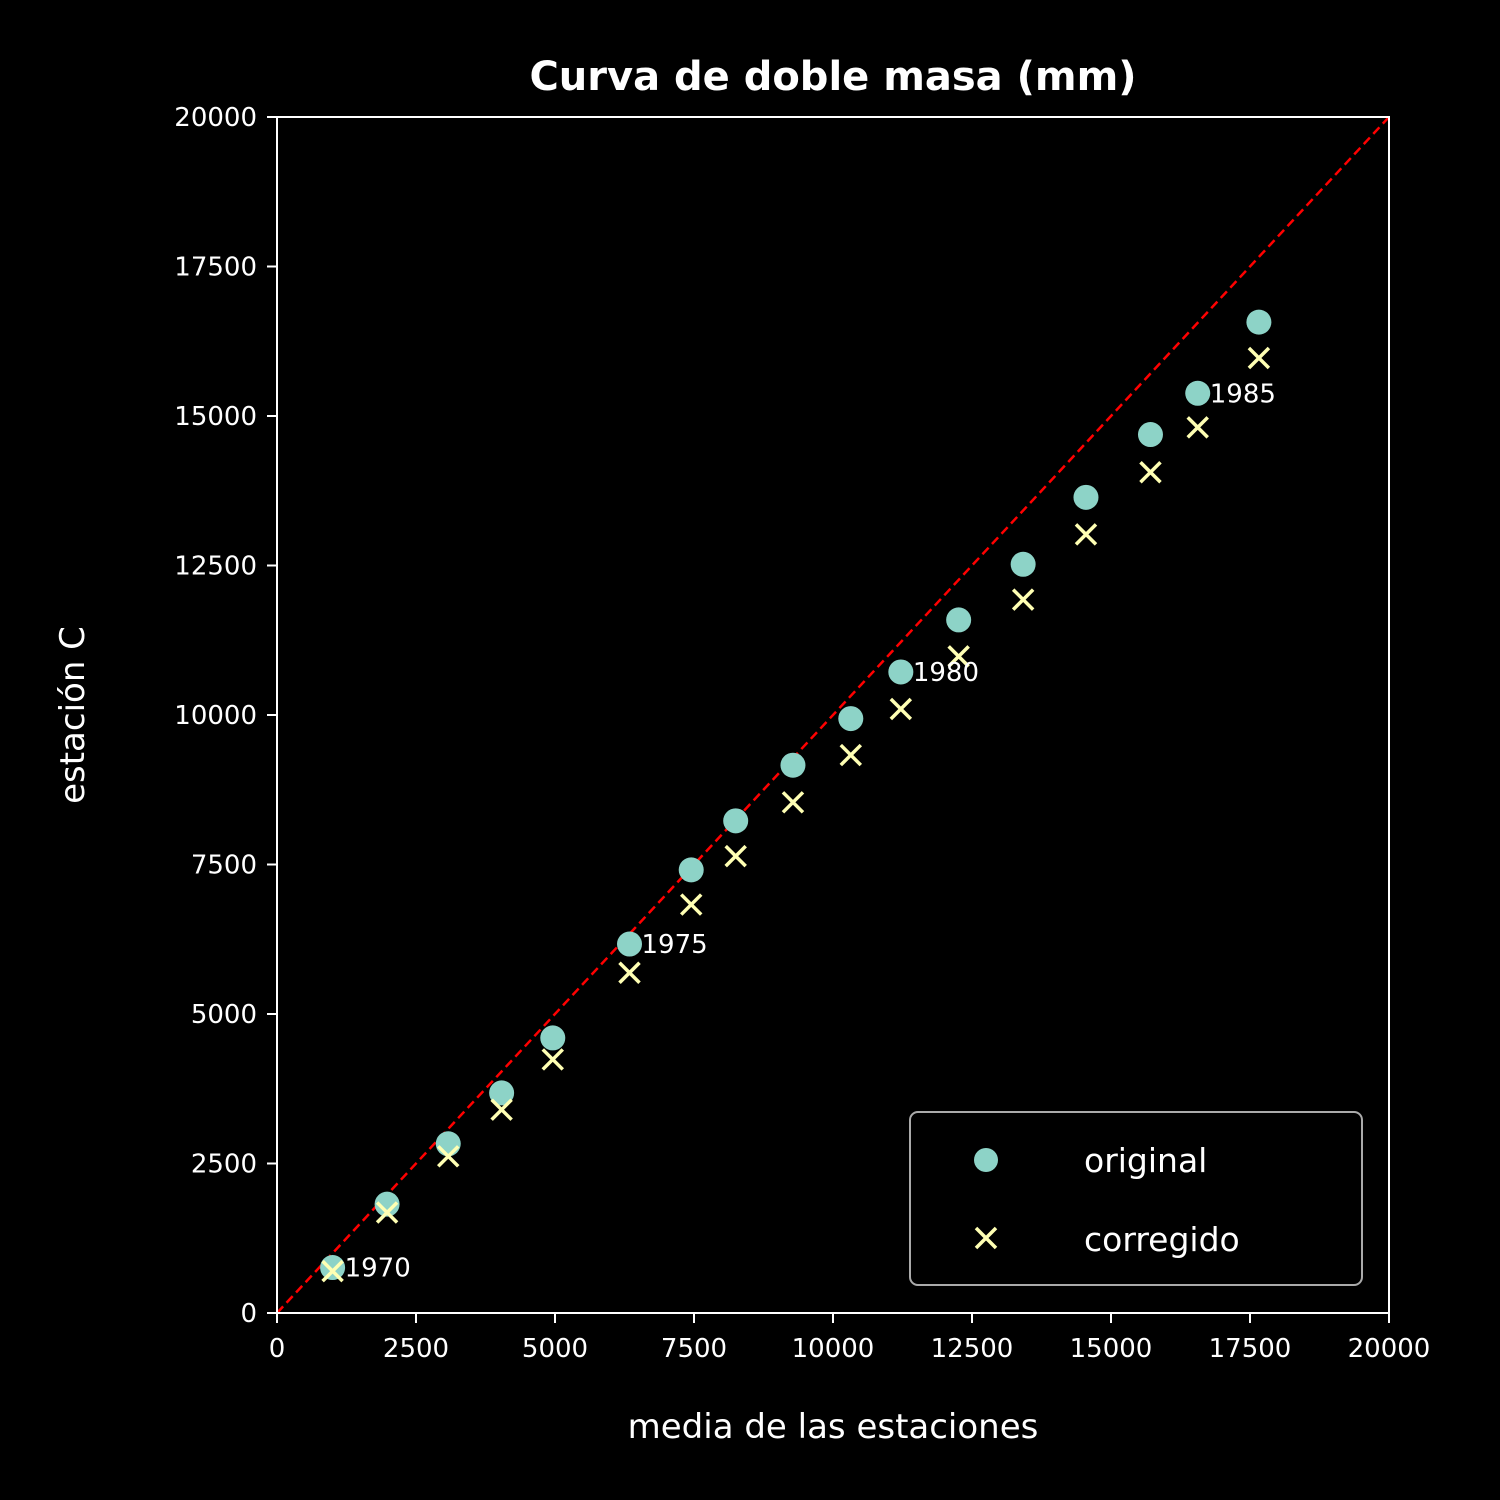  What do you see at coordinates (986, 1238) in the screenshot?
I see `legend-marker-corregido` at bounding box center [986, 1238].